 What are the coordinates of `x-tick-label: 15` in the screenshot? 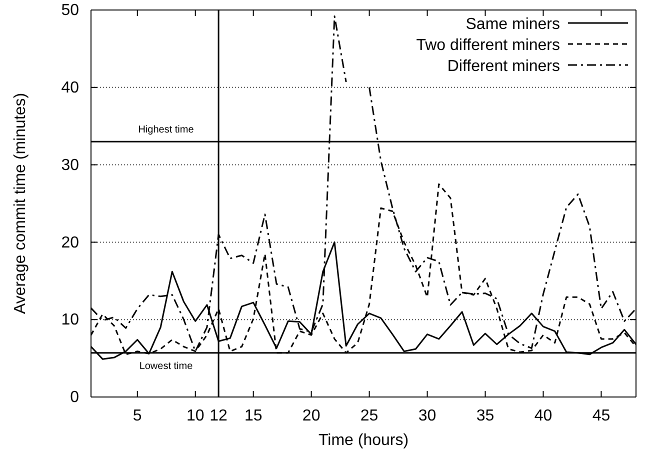 It's located at (253, 415).